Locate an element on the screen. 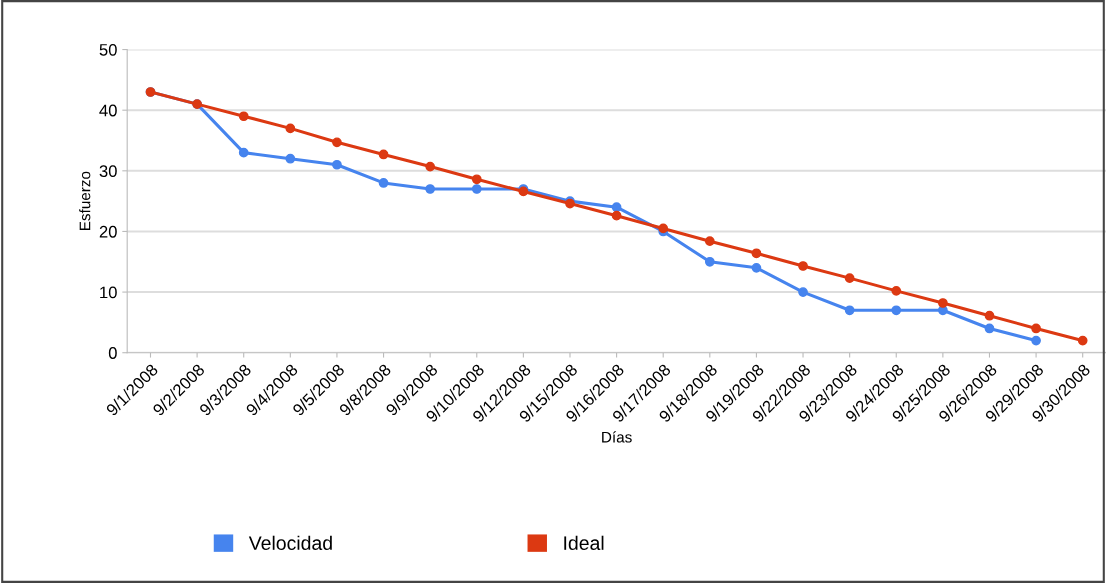 Image resolution: width=1106 pixels, height=583 pixels. y-tick-label: 30 is located at coordinates (108, 171).